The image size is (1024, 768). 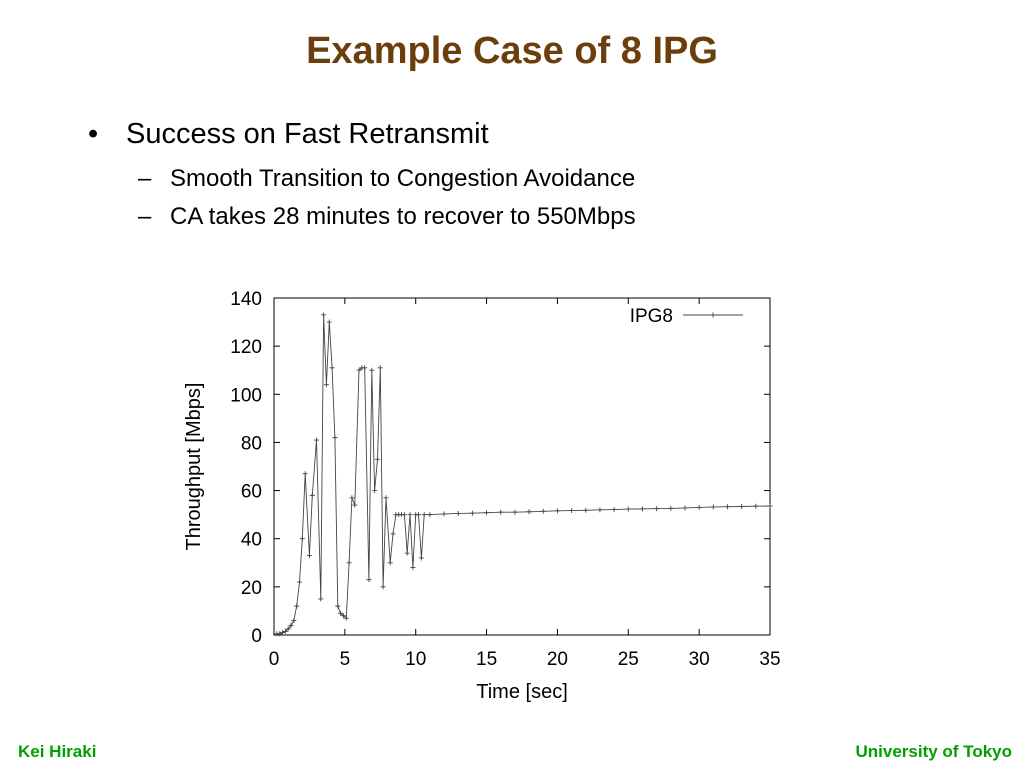 What do you see at coordinates (246, 347) in the screenshot?
I see `y-tick-label: 120` at bounding box center [246, 347].